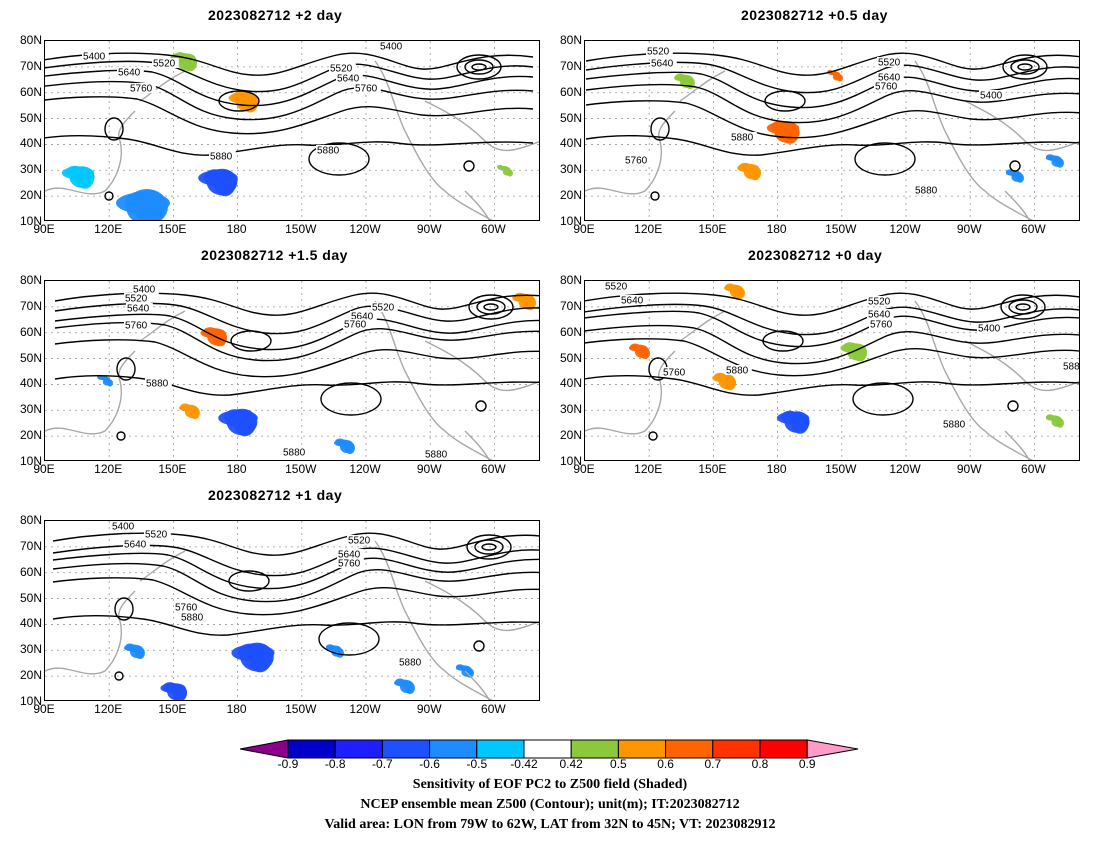 The image size is (1100, 850). I want to click on lon-tick-label: 120E, so click(108, 229).